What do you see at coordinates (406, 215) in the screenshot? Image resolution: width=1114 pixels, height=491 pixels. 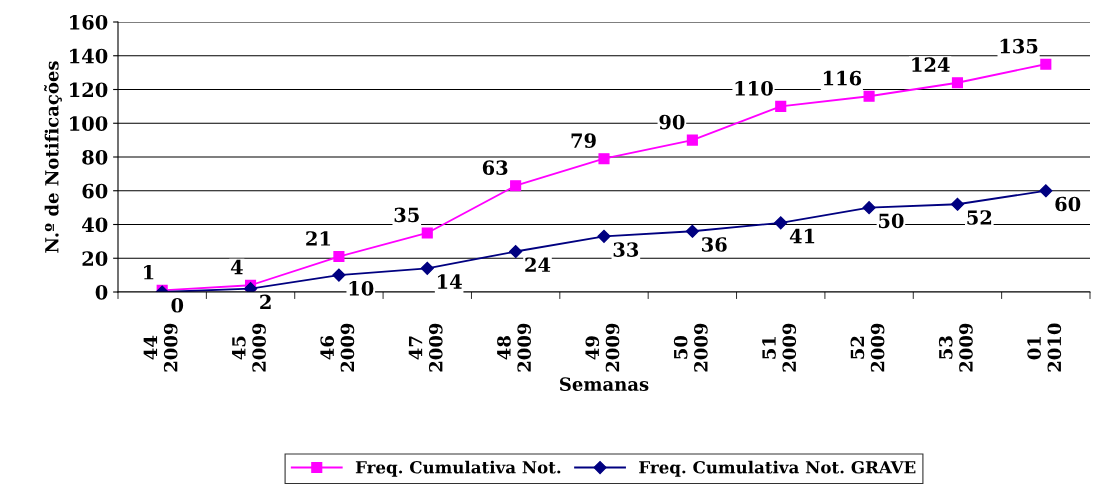 I see `data-label: 35` at bounding box center [406, 215].